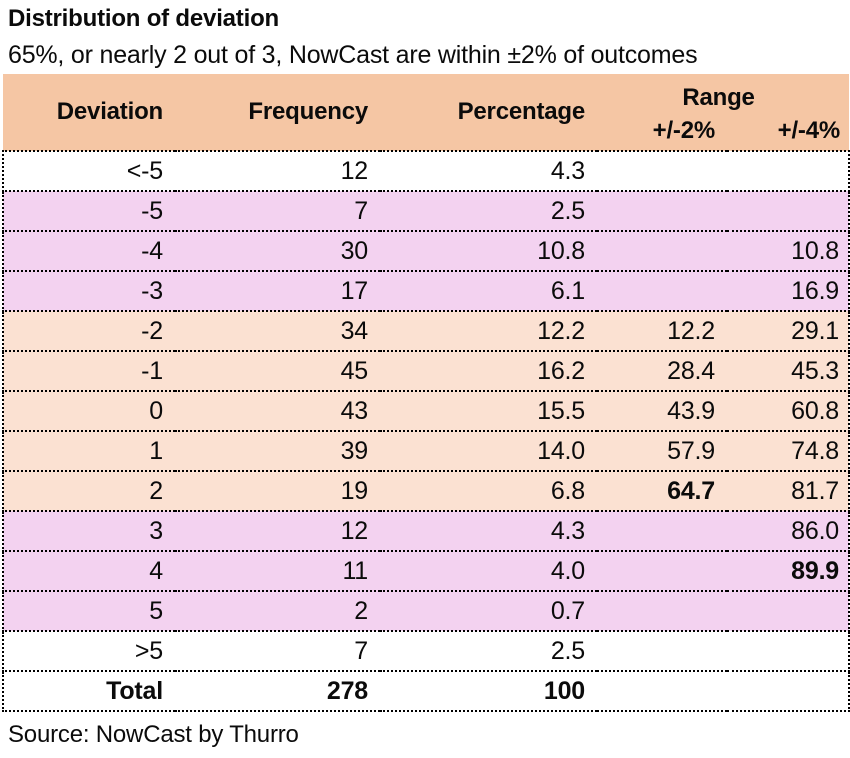 The height and width of the screenshot is (758, 850). What do you see at coordinates (788, 371) in the screenshot?
I see `cell-pm4: 45.3` at bounding box center [788, 371].